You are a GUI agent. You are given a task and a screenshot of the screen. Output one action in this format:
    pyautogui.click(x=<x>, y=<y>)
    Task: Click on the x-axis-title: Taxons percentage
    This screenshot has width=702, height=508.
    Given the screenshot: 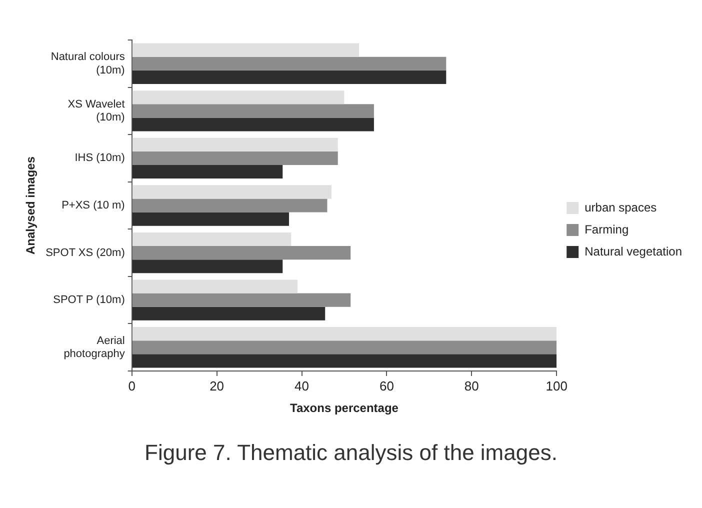 What is the action you would take?
    pyautogui.click(x=344, y=408)
    